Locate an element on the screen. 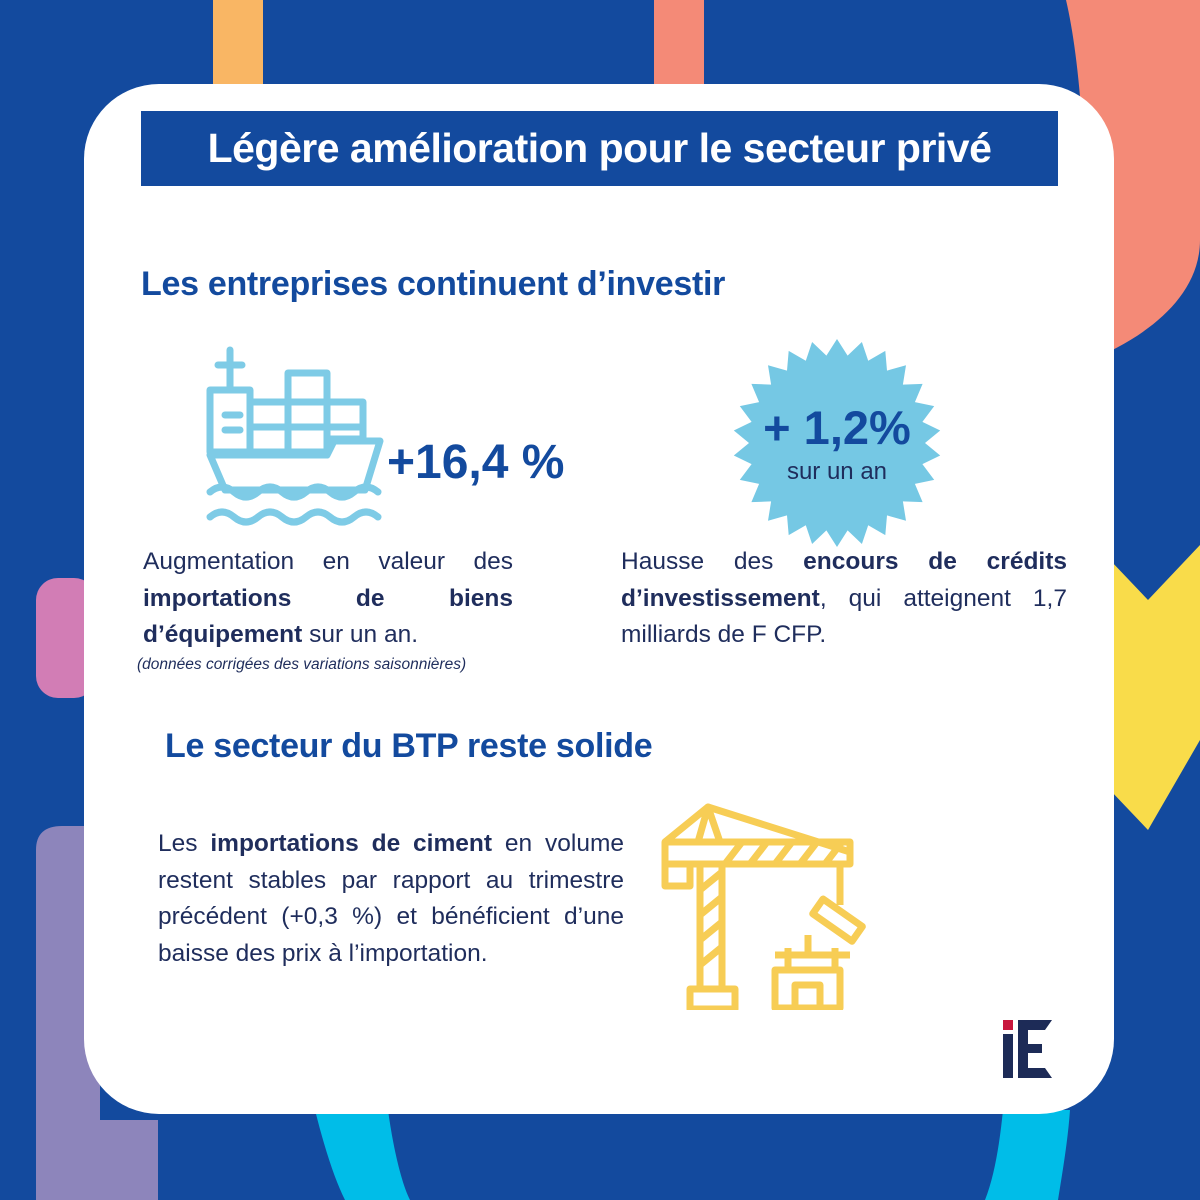  construction-crane-icon is located at coordinates (763, 906).